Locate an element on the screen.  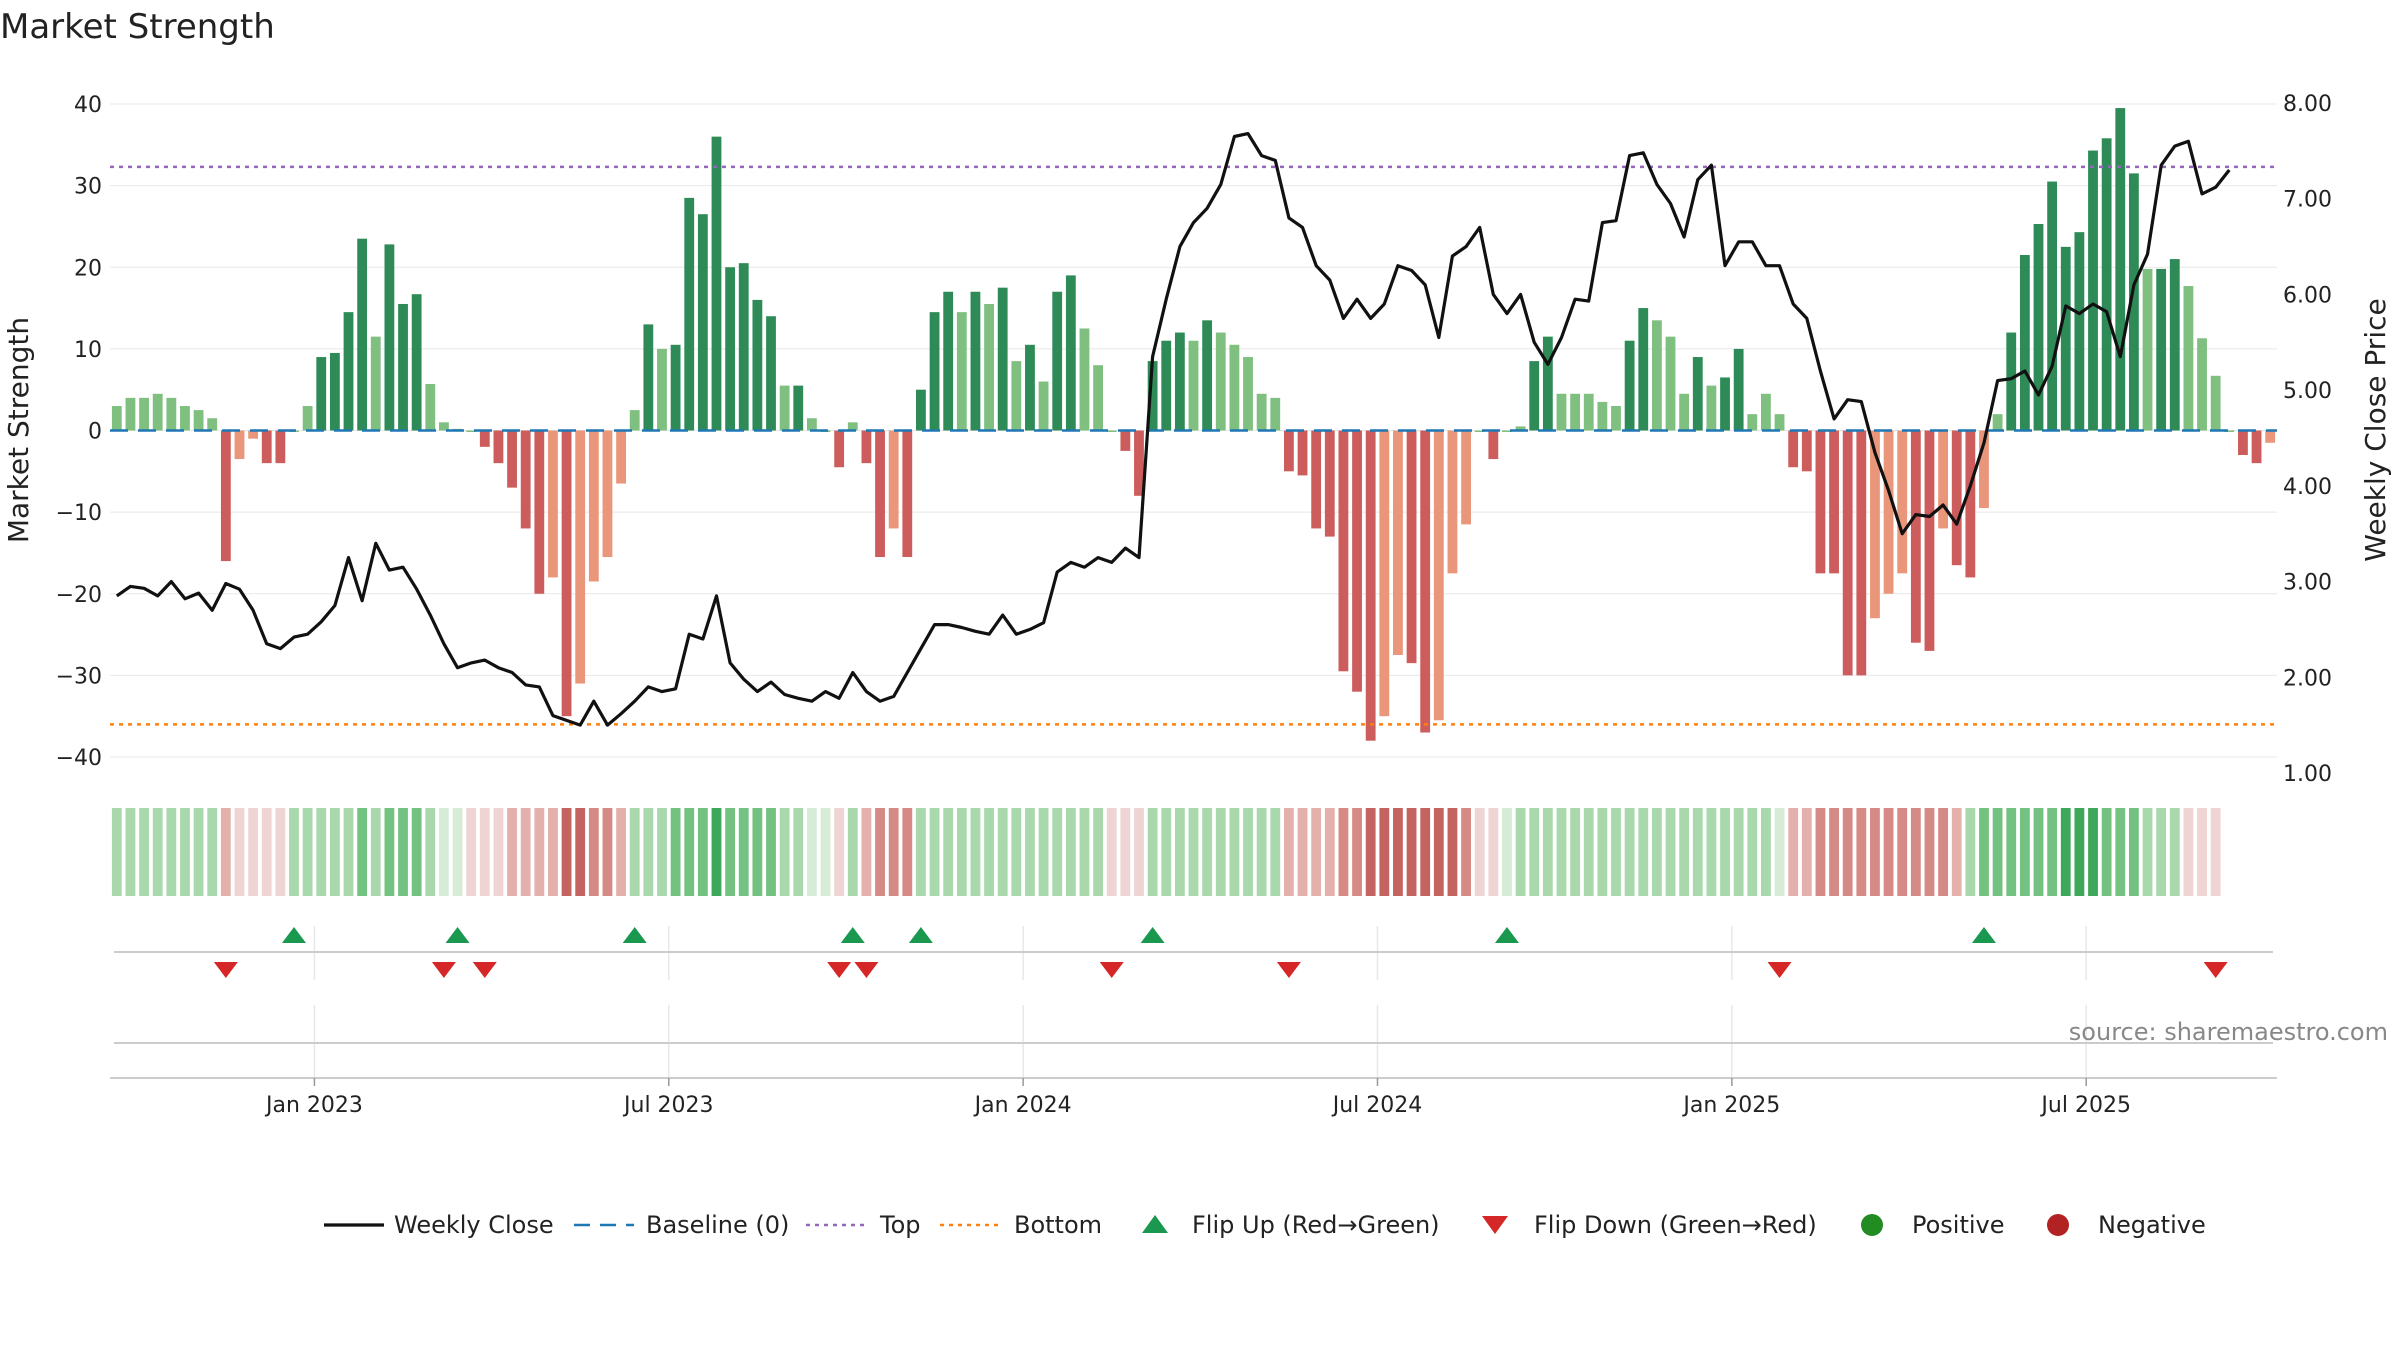
flip-down-marker is located at coordinates (1779, 970).